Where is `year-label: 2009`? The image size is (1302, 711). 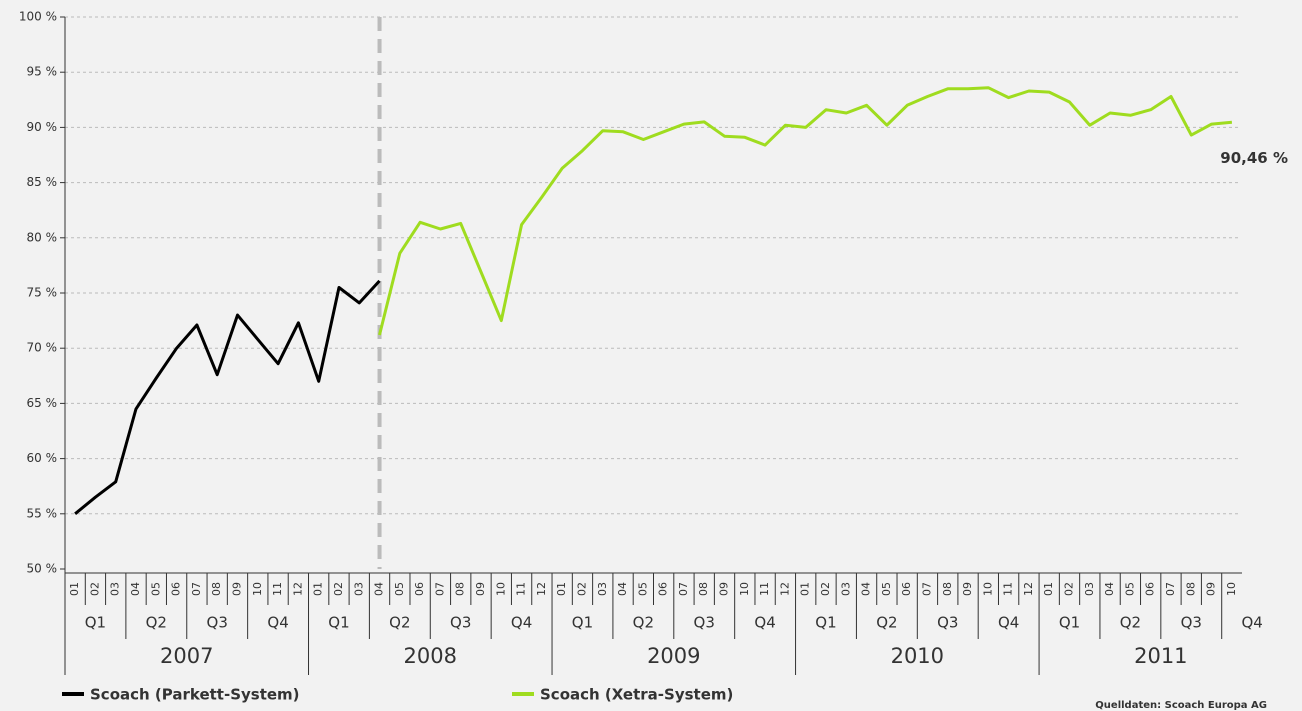
year-label: 2009 is located at coordinates (673, 656).